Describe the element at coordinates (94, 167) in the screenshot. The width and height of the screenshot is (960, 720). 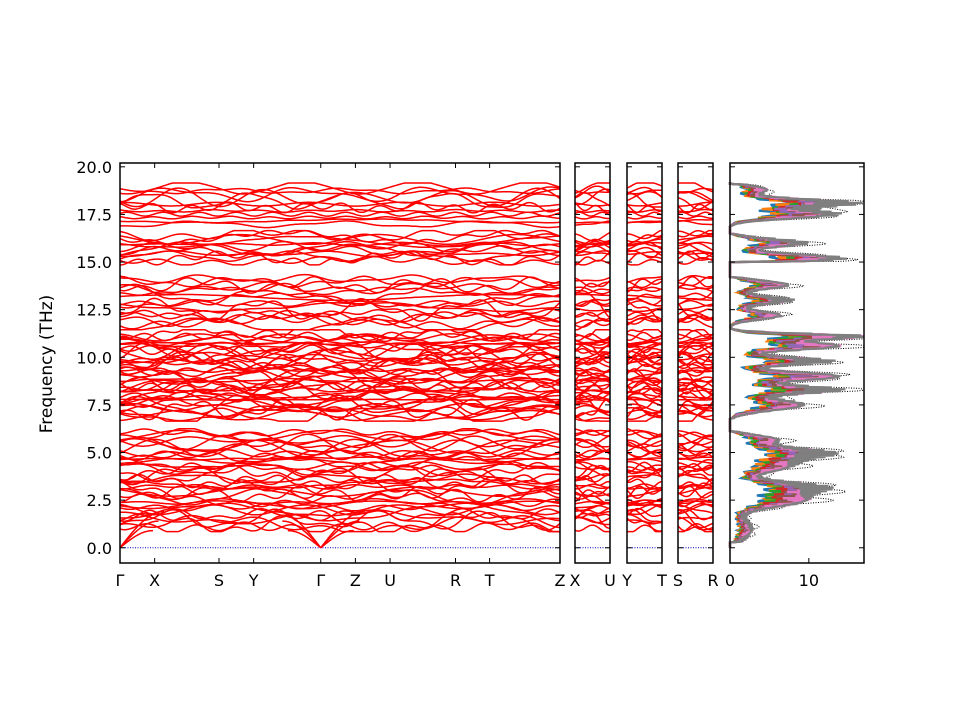
I see `y-tick-label: 20.0` at that location.